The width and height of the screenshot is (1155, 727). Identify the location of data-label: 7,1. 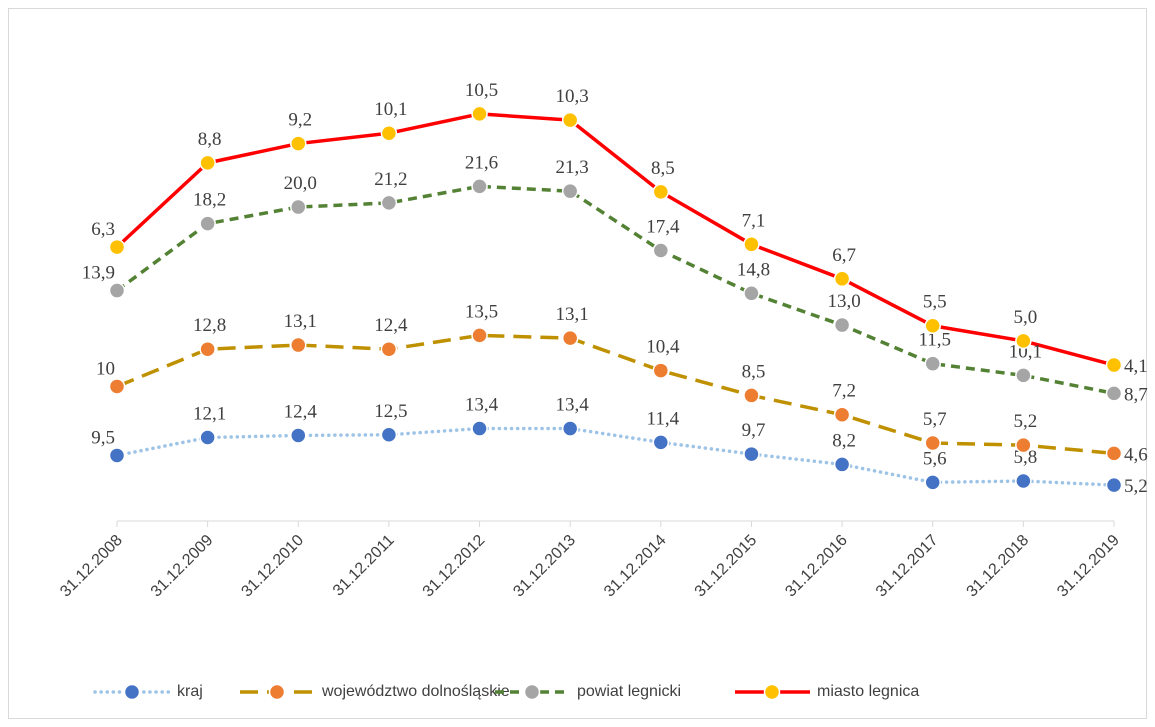
(754, 220).